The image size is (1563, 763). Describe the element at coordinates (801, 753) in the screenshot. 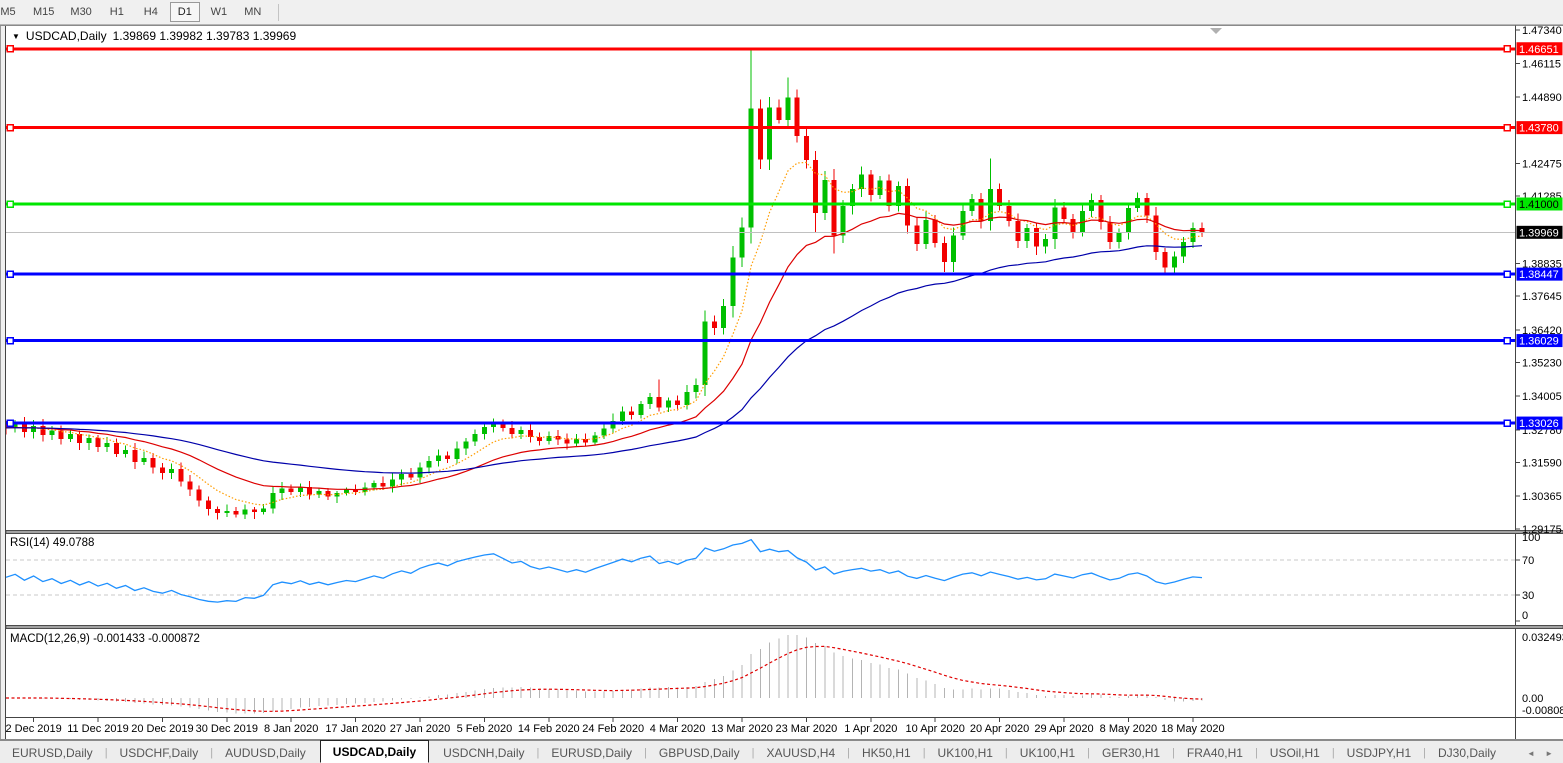

I see `tab-xauusd-h4: XAUUSD,H4` at that location.